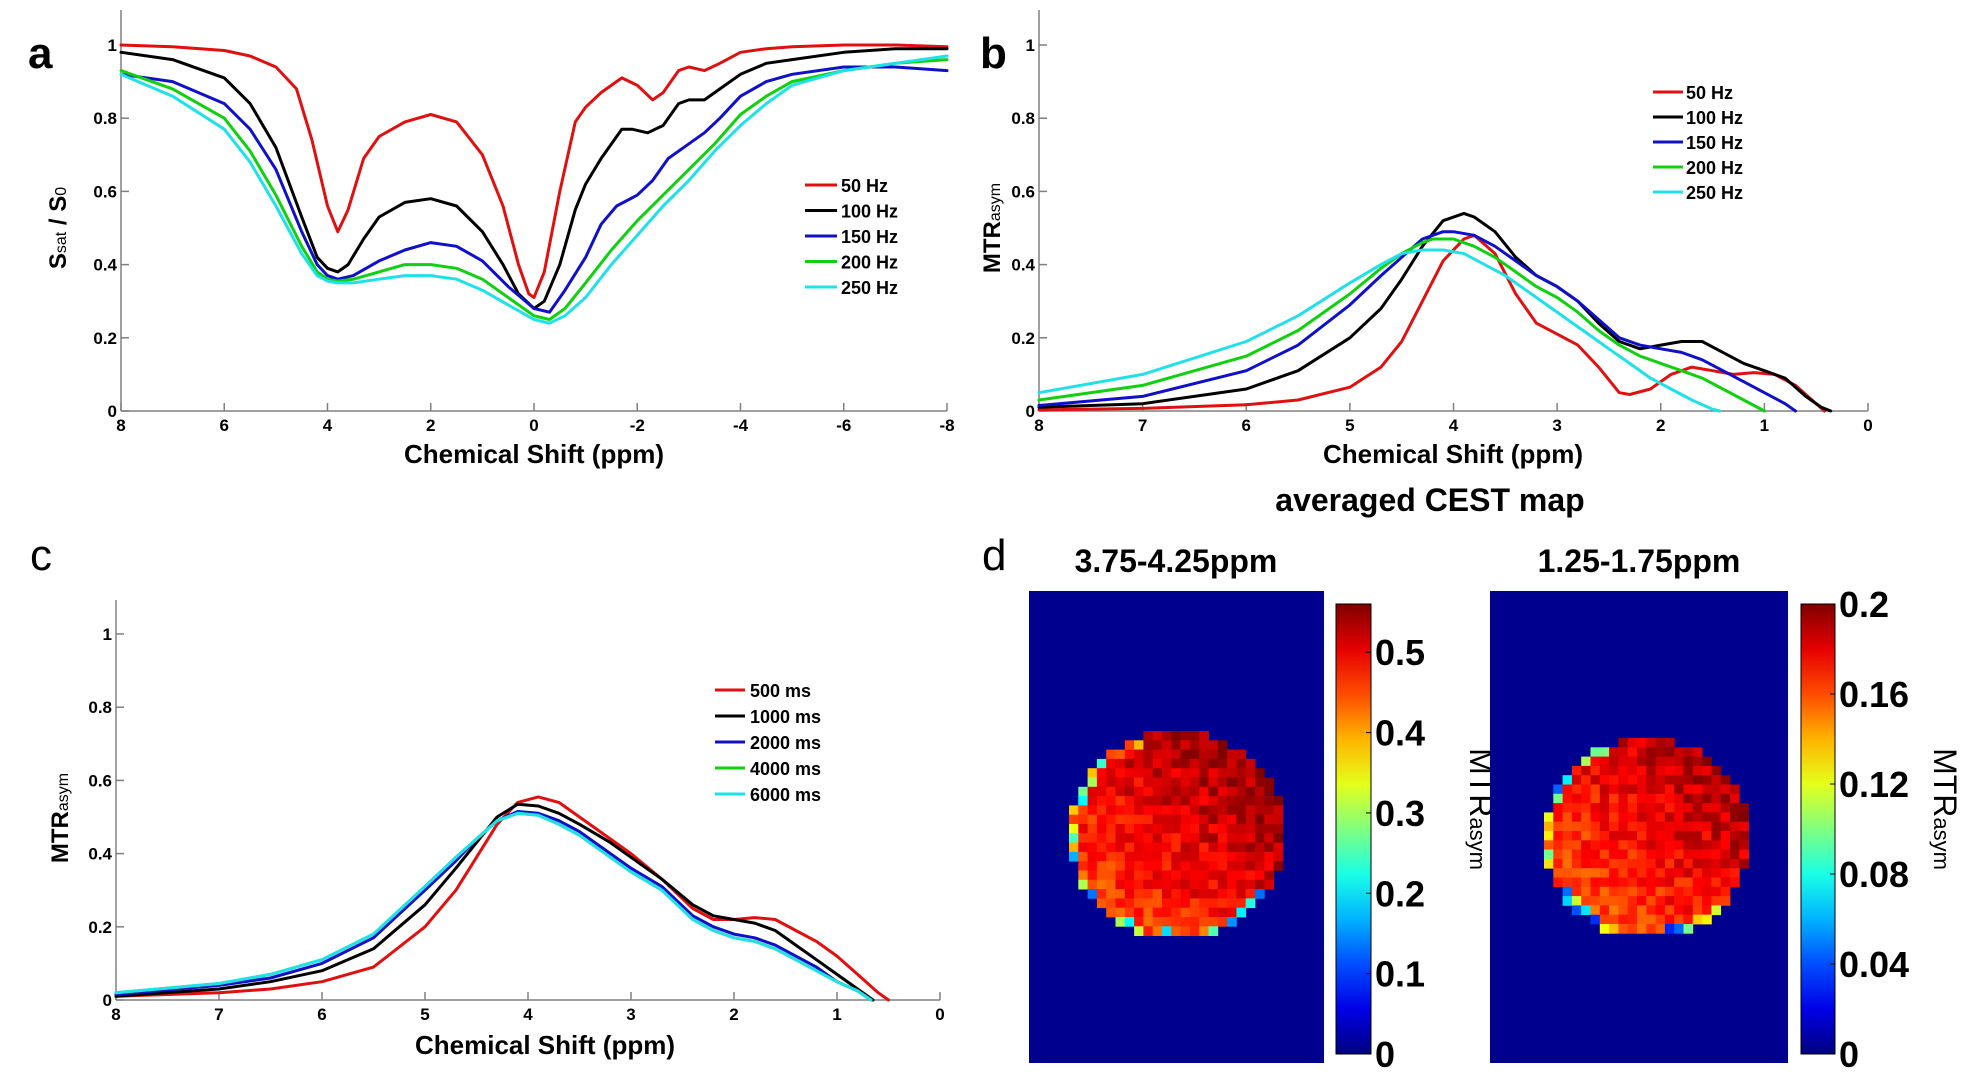 Image resolution: width=1973 pixels, height=1080 pixels. Describe the element at coordinates (1353, 829) in the screenshot. I see `colorbar` at that location.